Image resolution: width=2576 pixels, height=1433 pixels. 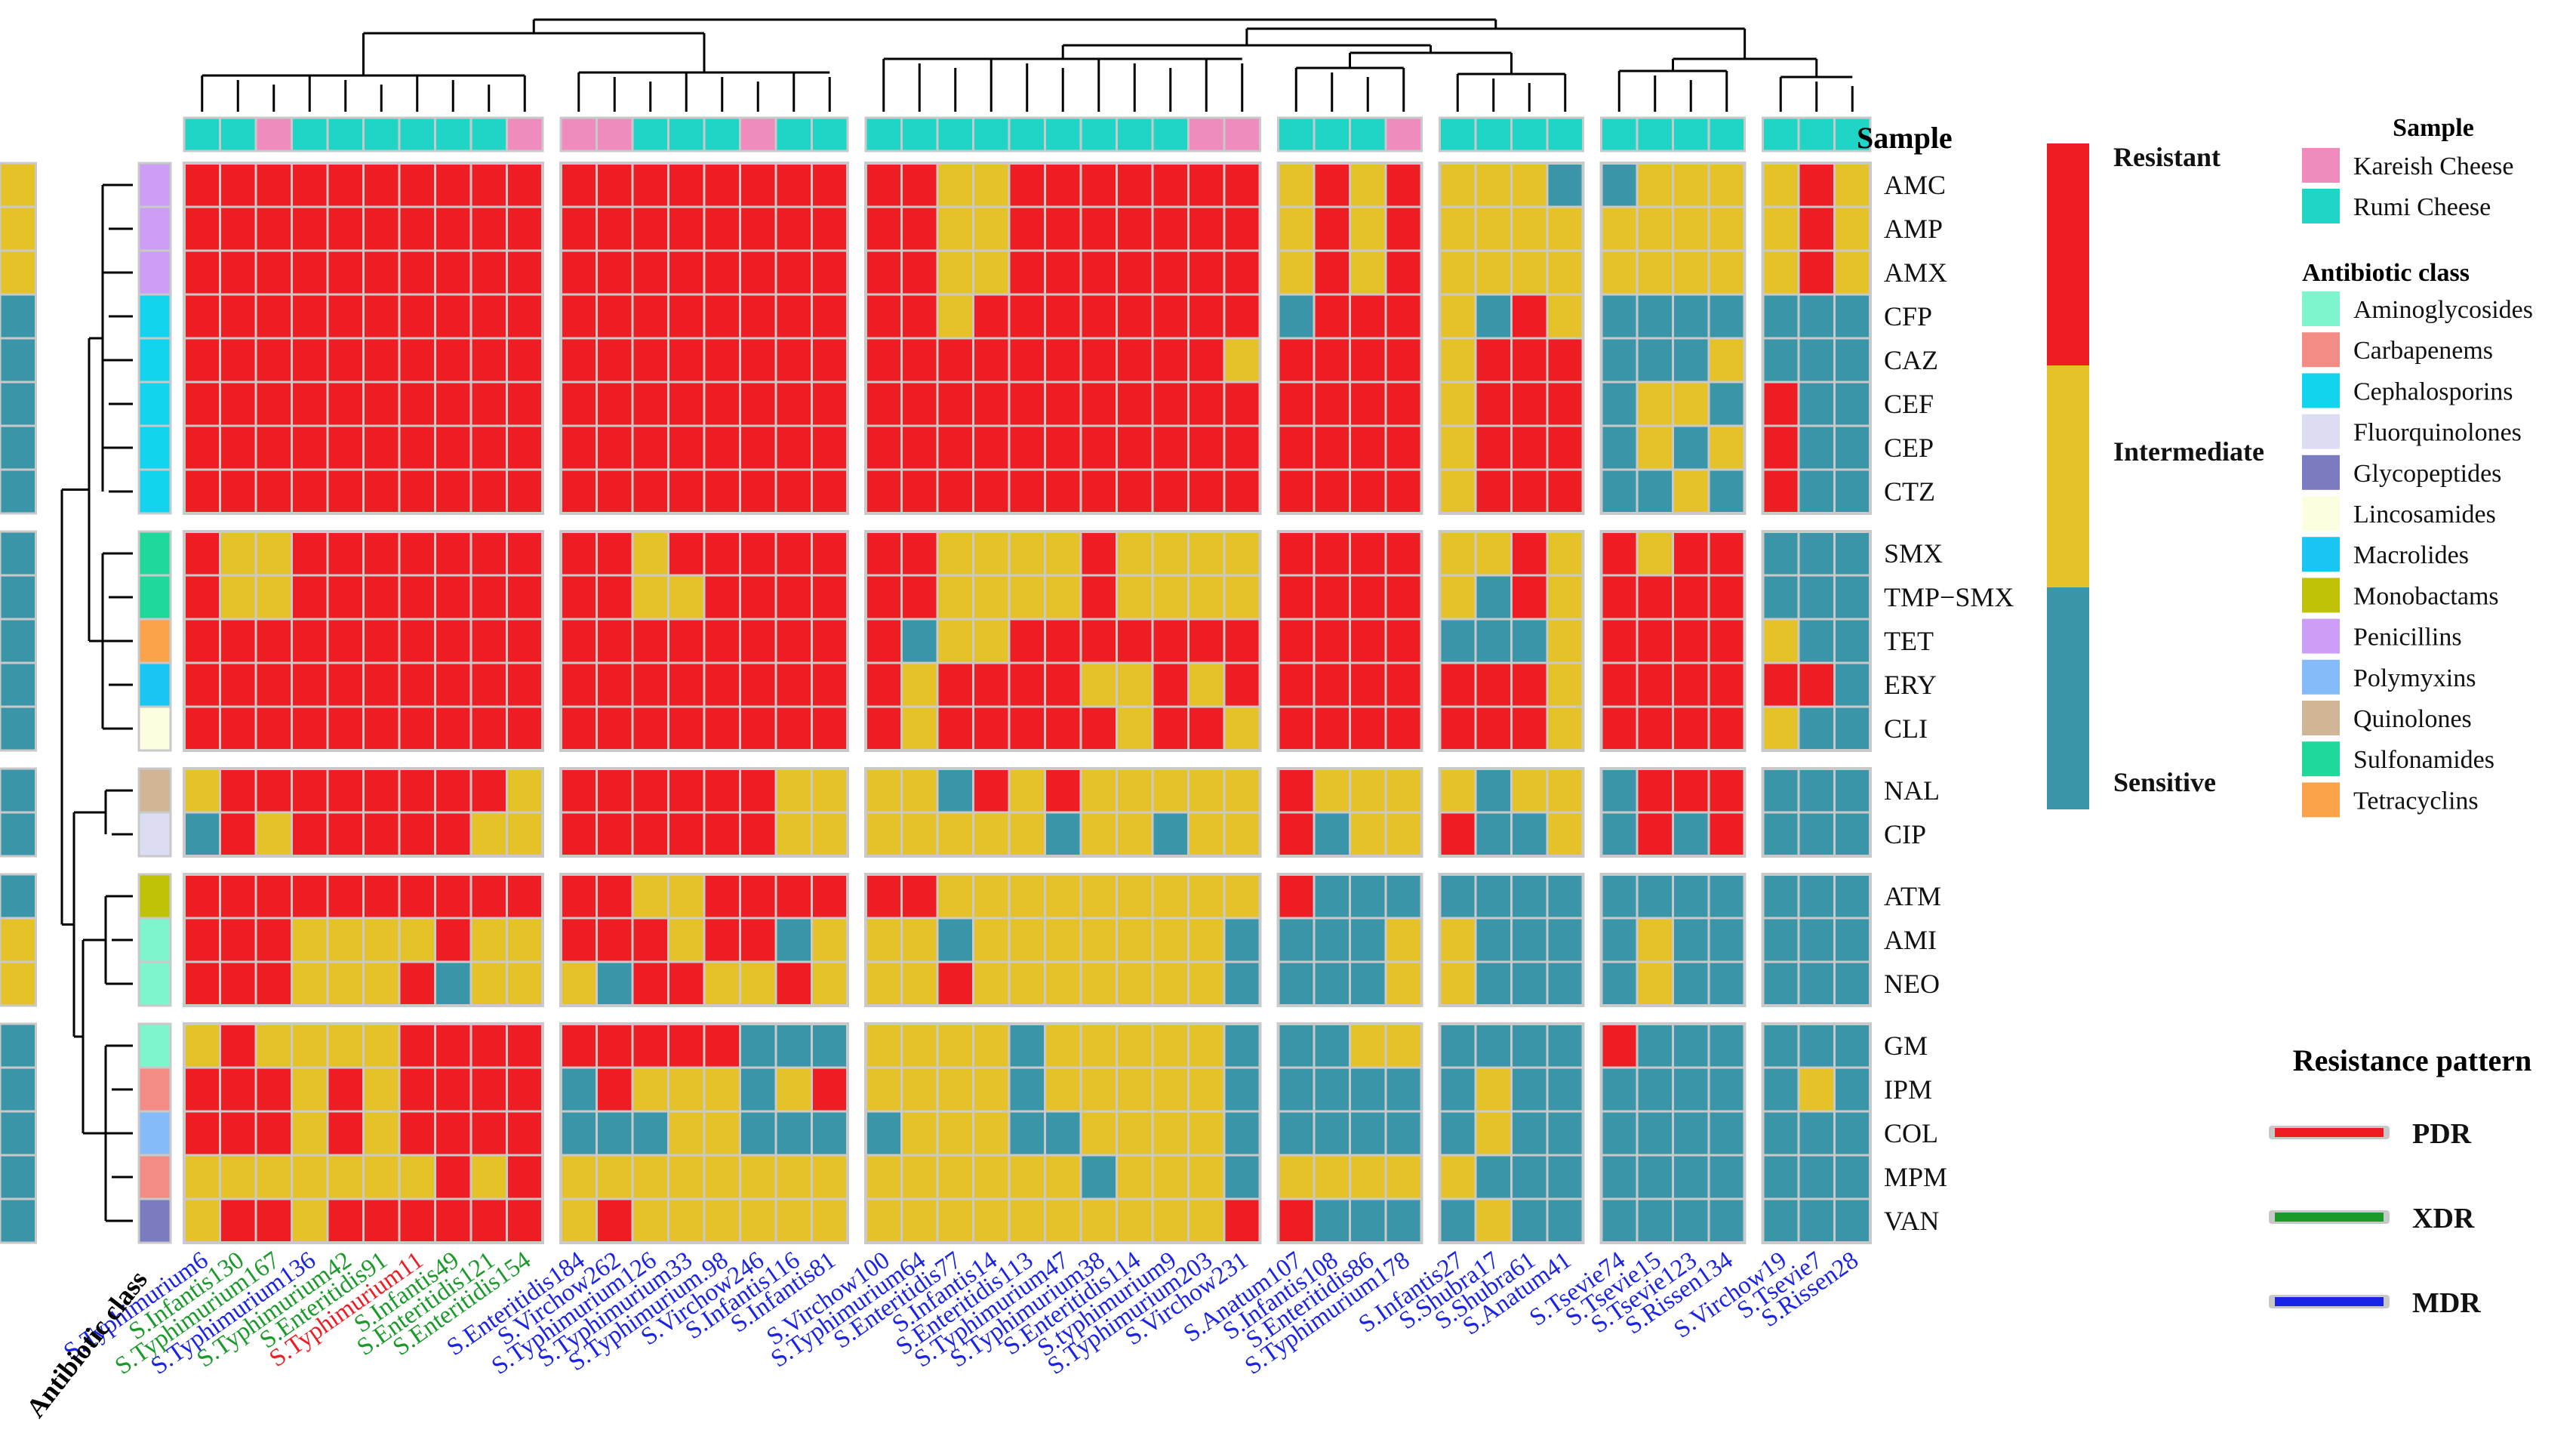 What do you see at coordinates (2321, 472) in the screenshot?
I see `class-legend-swatch` at bounding box center [2321, 472].